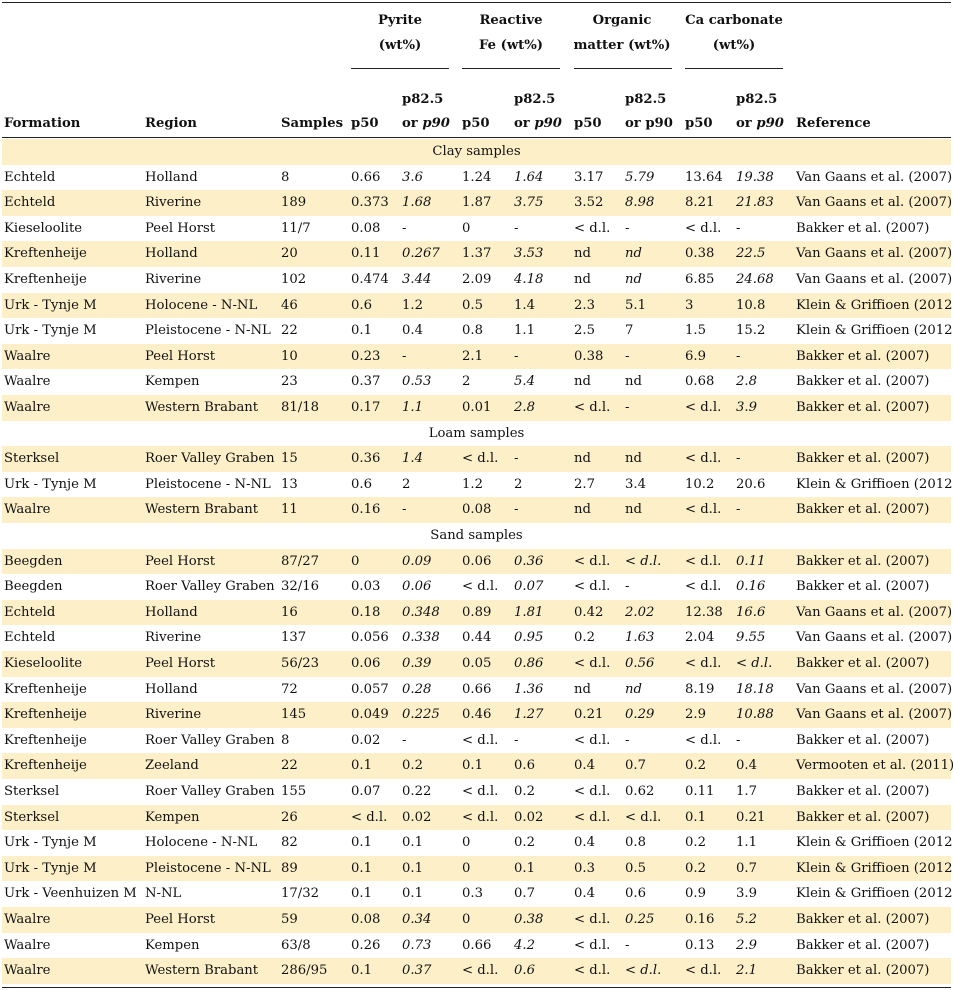 This screenshot has height=990, width=953. What do you see at coordinates (751, 484) in the screenshot?
I see `cell-ca-p82: 20.6` at bounding box center [751, 484].